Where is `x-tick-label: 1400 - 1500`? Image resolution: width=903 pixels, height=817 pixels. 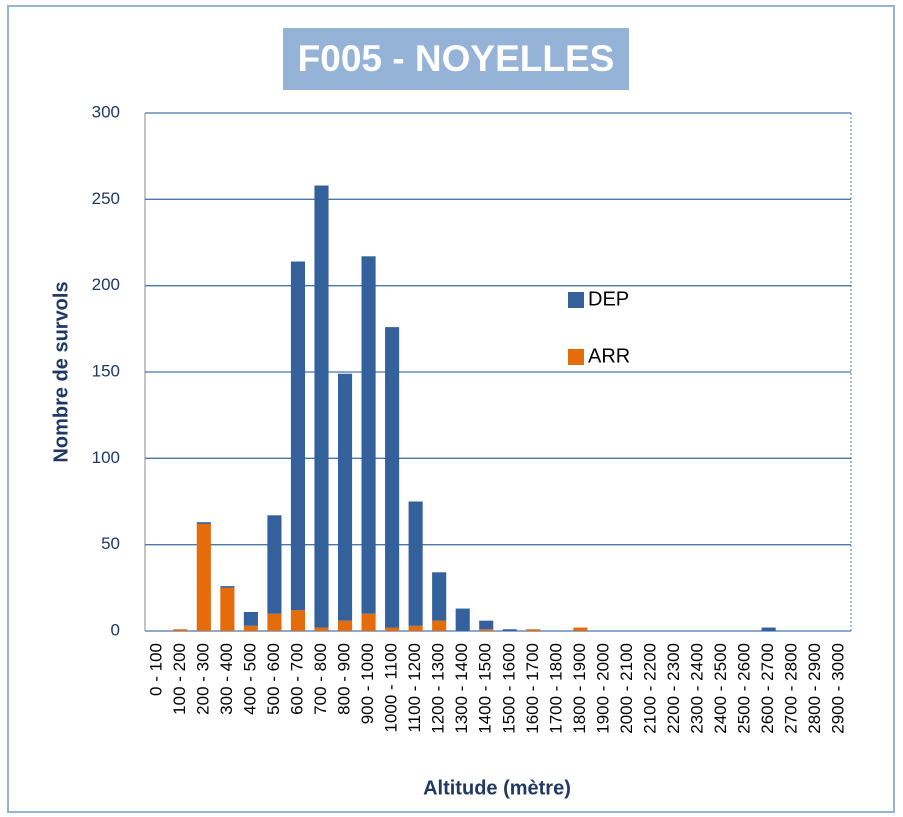 x-tick-label: 1400 - 1500 is located at coordinates (485, 688).